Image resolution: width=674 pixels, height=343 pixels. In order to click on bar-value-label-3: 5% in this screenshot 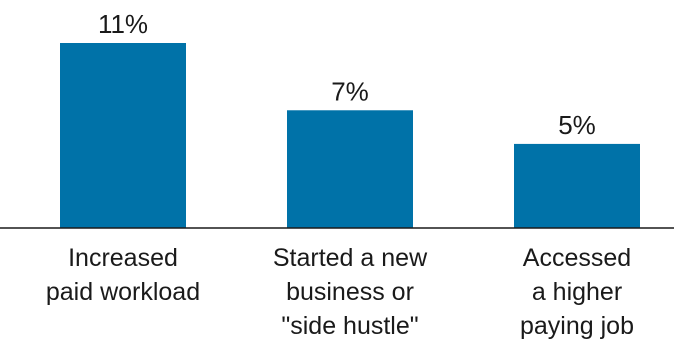, I will do `click(577, 125)`.